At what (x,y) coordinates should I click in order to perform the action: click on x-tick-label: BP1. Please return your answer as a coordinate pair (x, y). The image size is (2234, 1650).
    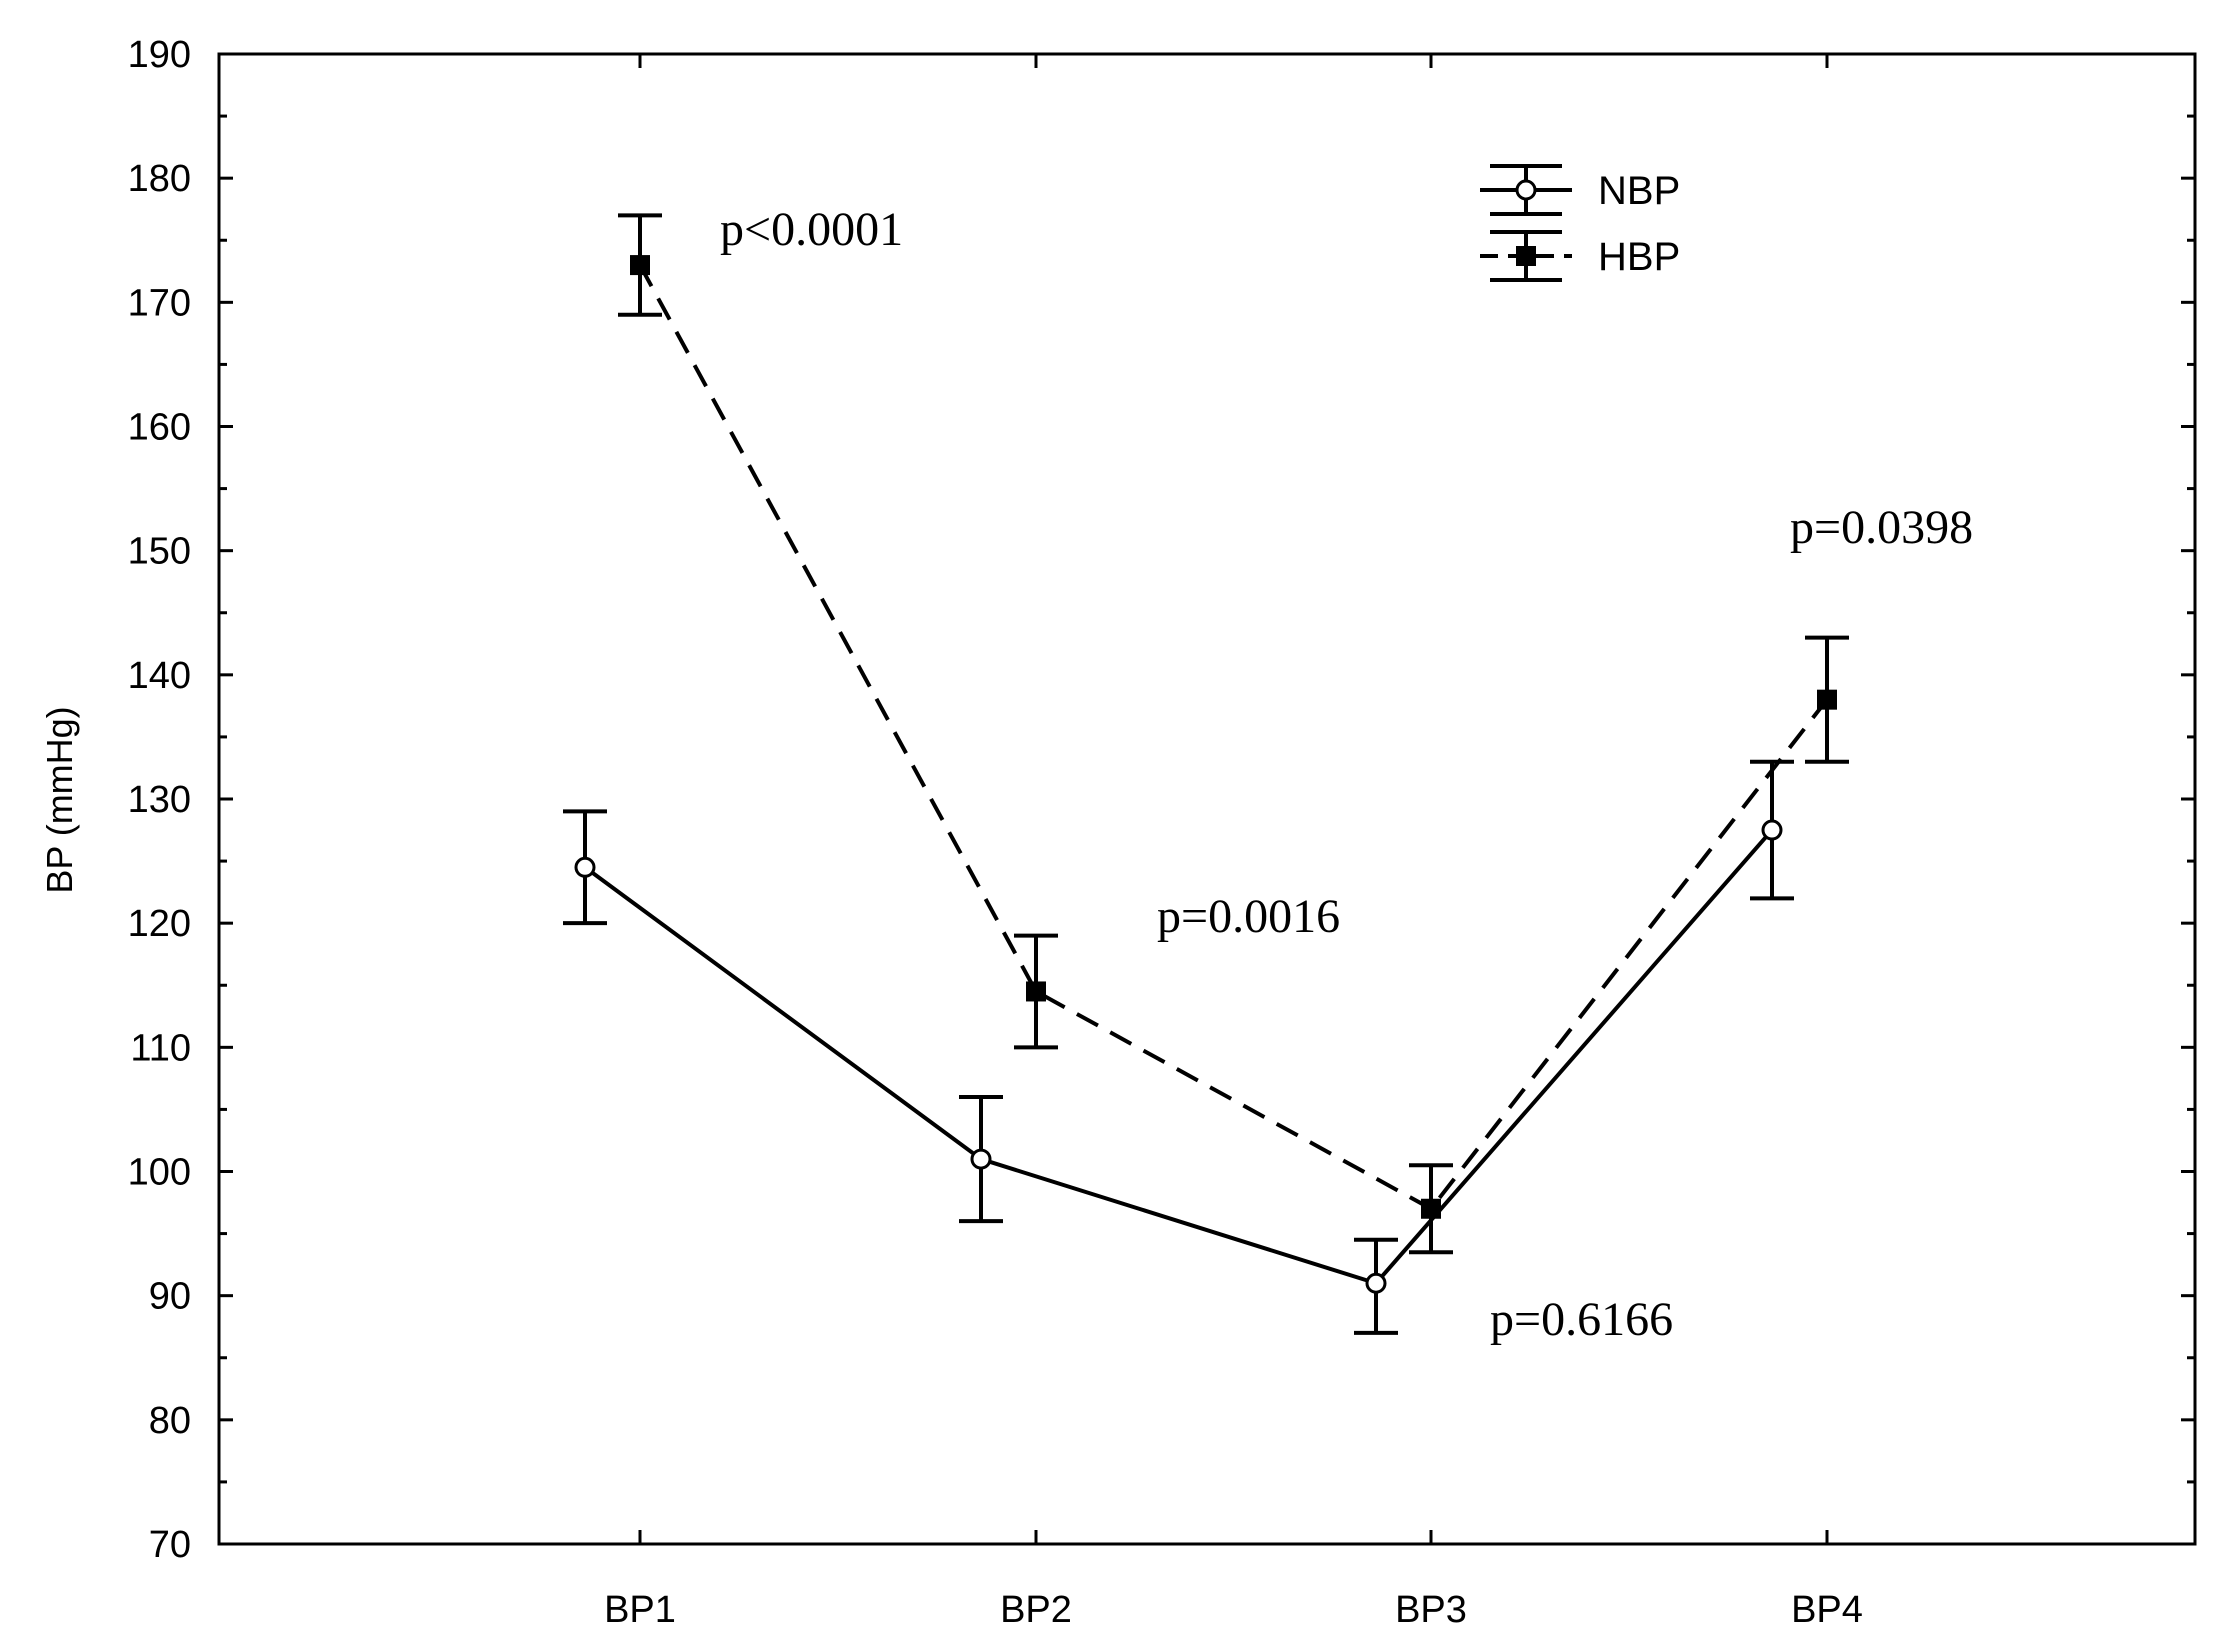
    Looking at the image, I should click on (640, 1610).